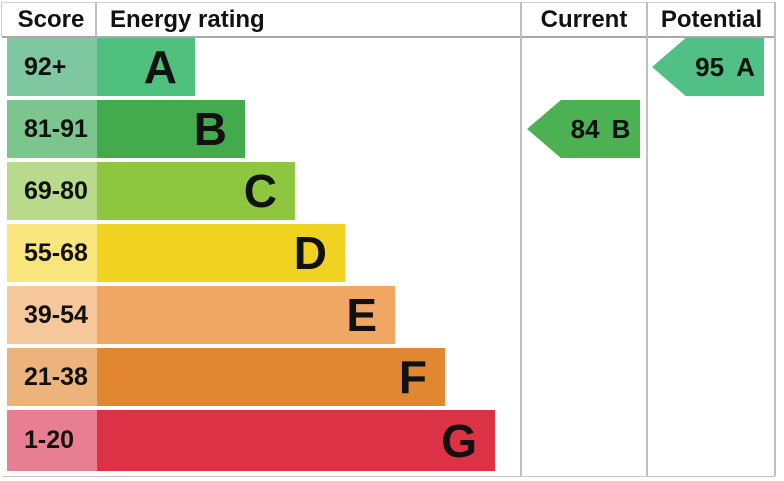  What do you see at coordinates (521, 239) in the screenshot?
I see `current-column-divider` at bounding box center [521, 239].